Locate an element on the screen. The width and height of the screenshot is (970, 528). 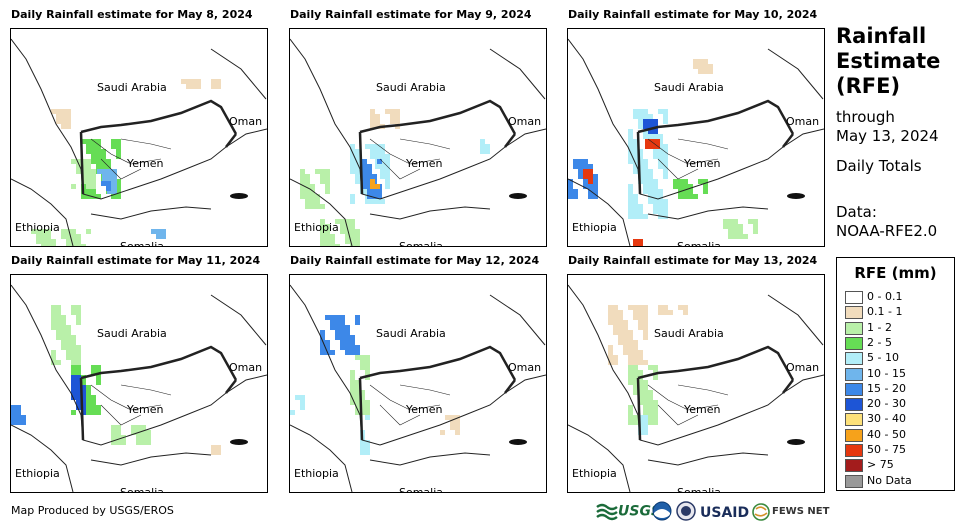
socotra-island is located at coordinates (239, 196).